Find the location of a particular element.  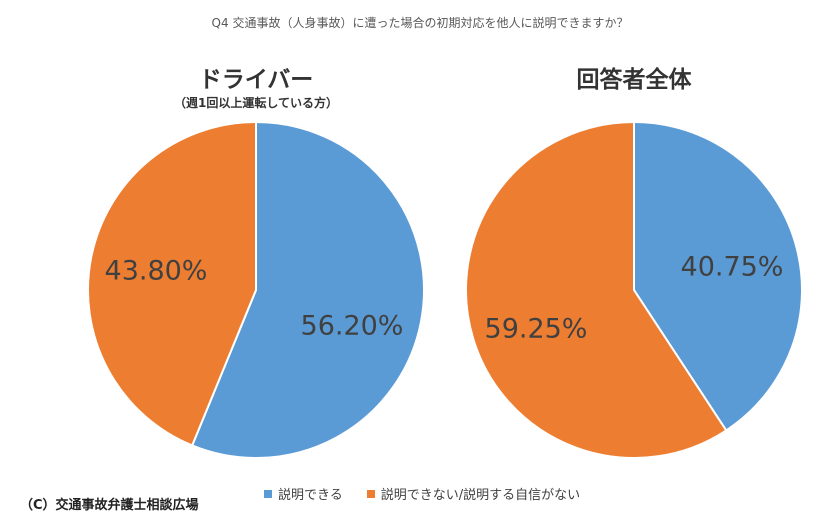

legend-item-yes: 説明できる is located at coordinates (303, 493).